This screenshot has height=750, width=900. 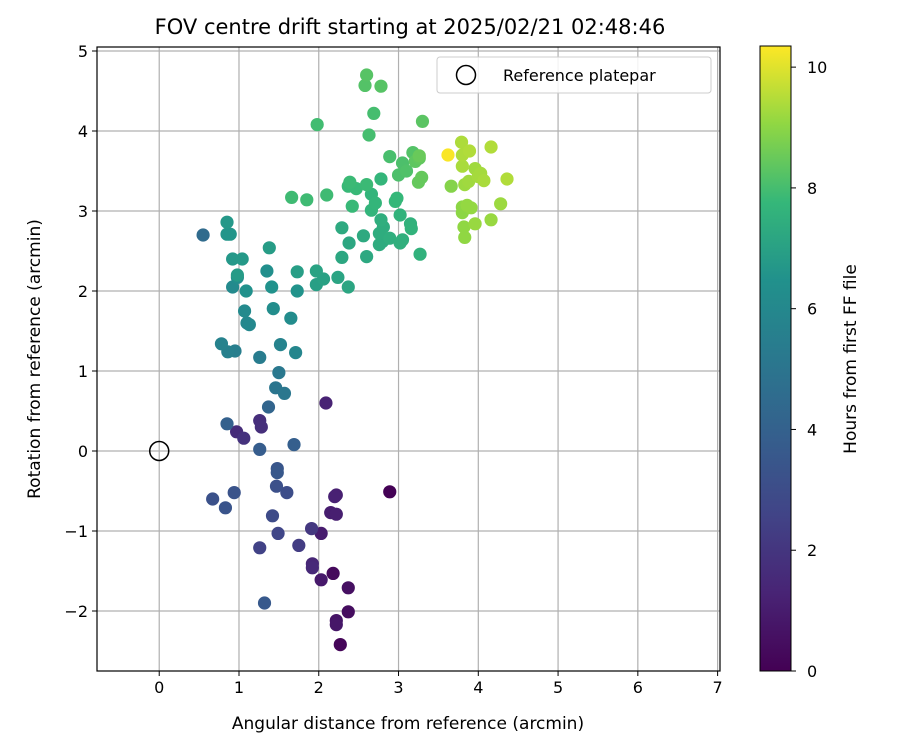 I want to click on x-tick-label-3: 3, so click(x=398, y=687).